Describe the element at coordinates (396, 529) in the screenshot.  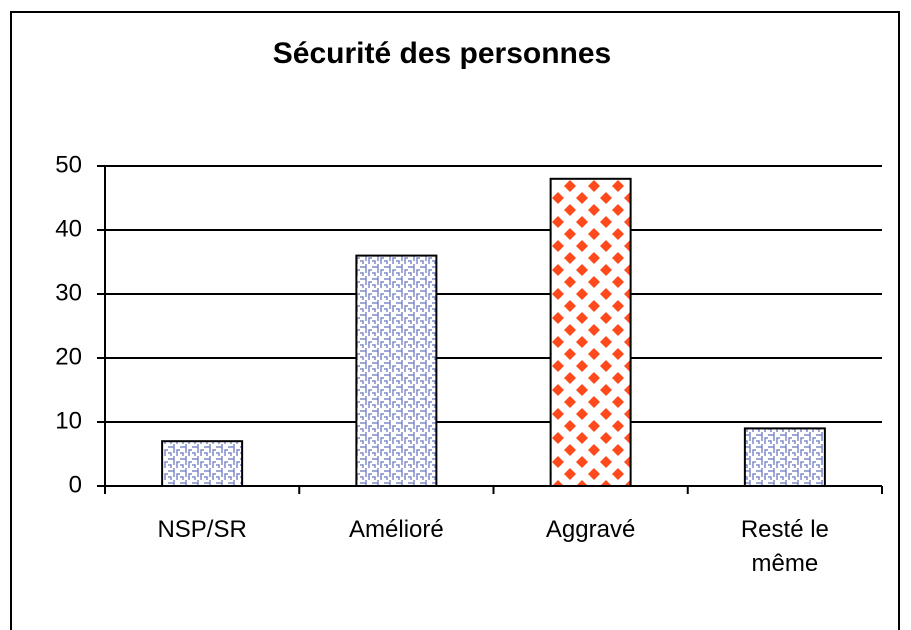
I see `x-tick-label: Amélioré` at that location.